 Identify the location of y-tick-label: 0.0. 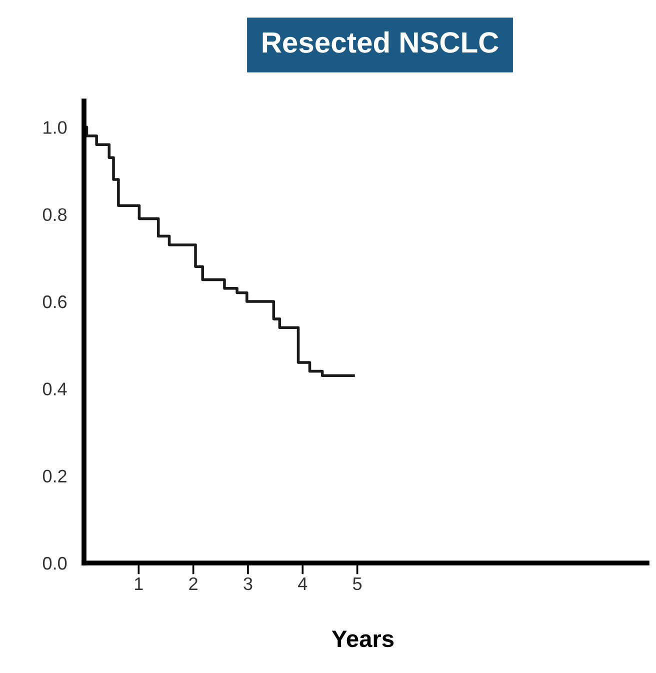
(54, 563).